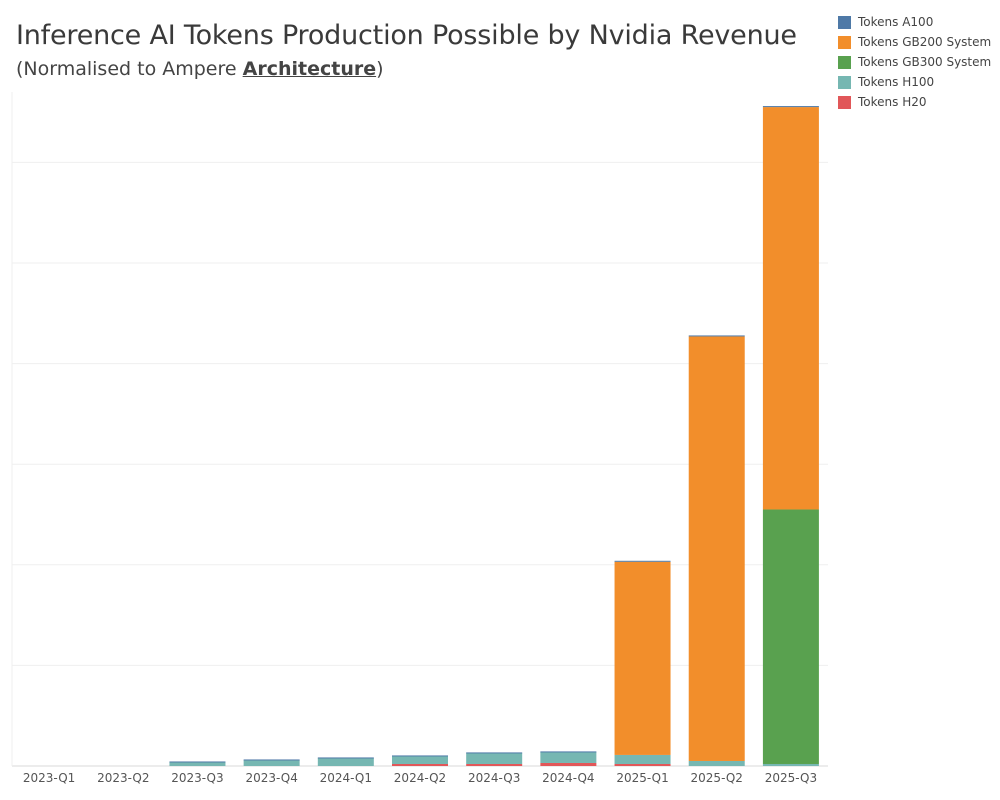 This screenshot has height=800, width=1000. I want to click on bar-segment-tokens-a100-2024-q2, so click(420, 756).